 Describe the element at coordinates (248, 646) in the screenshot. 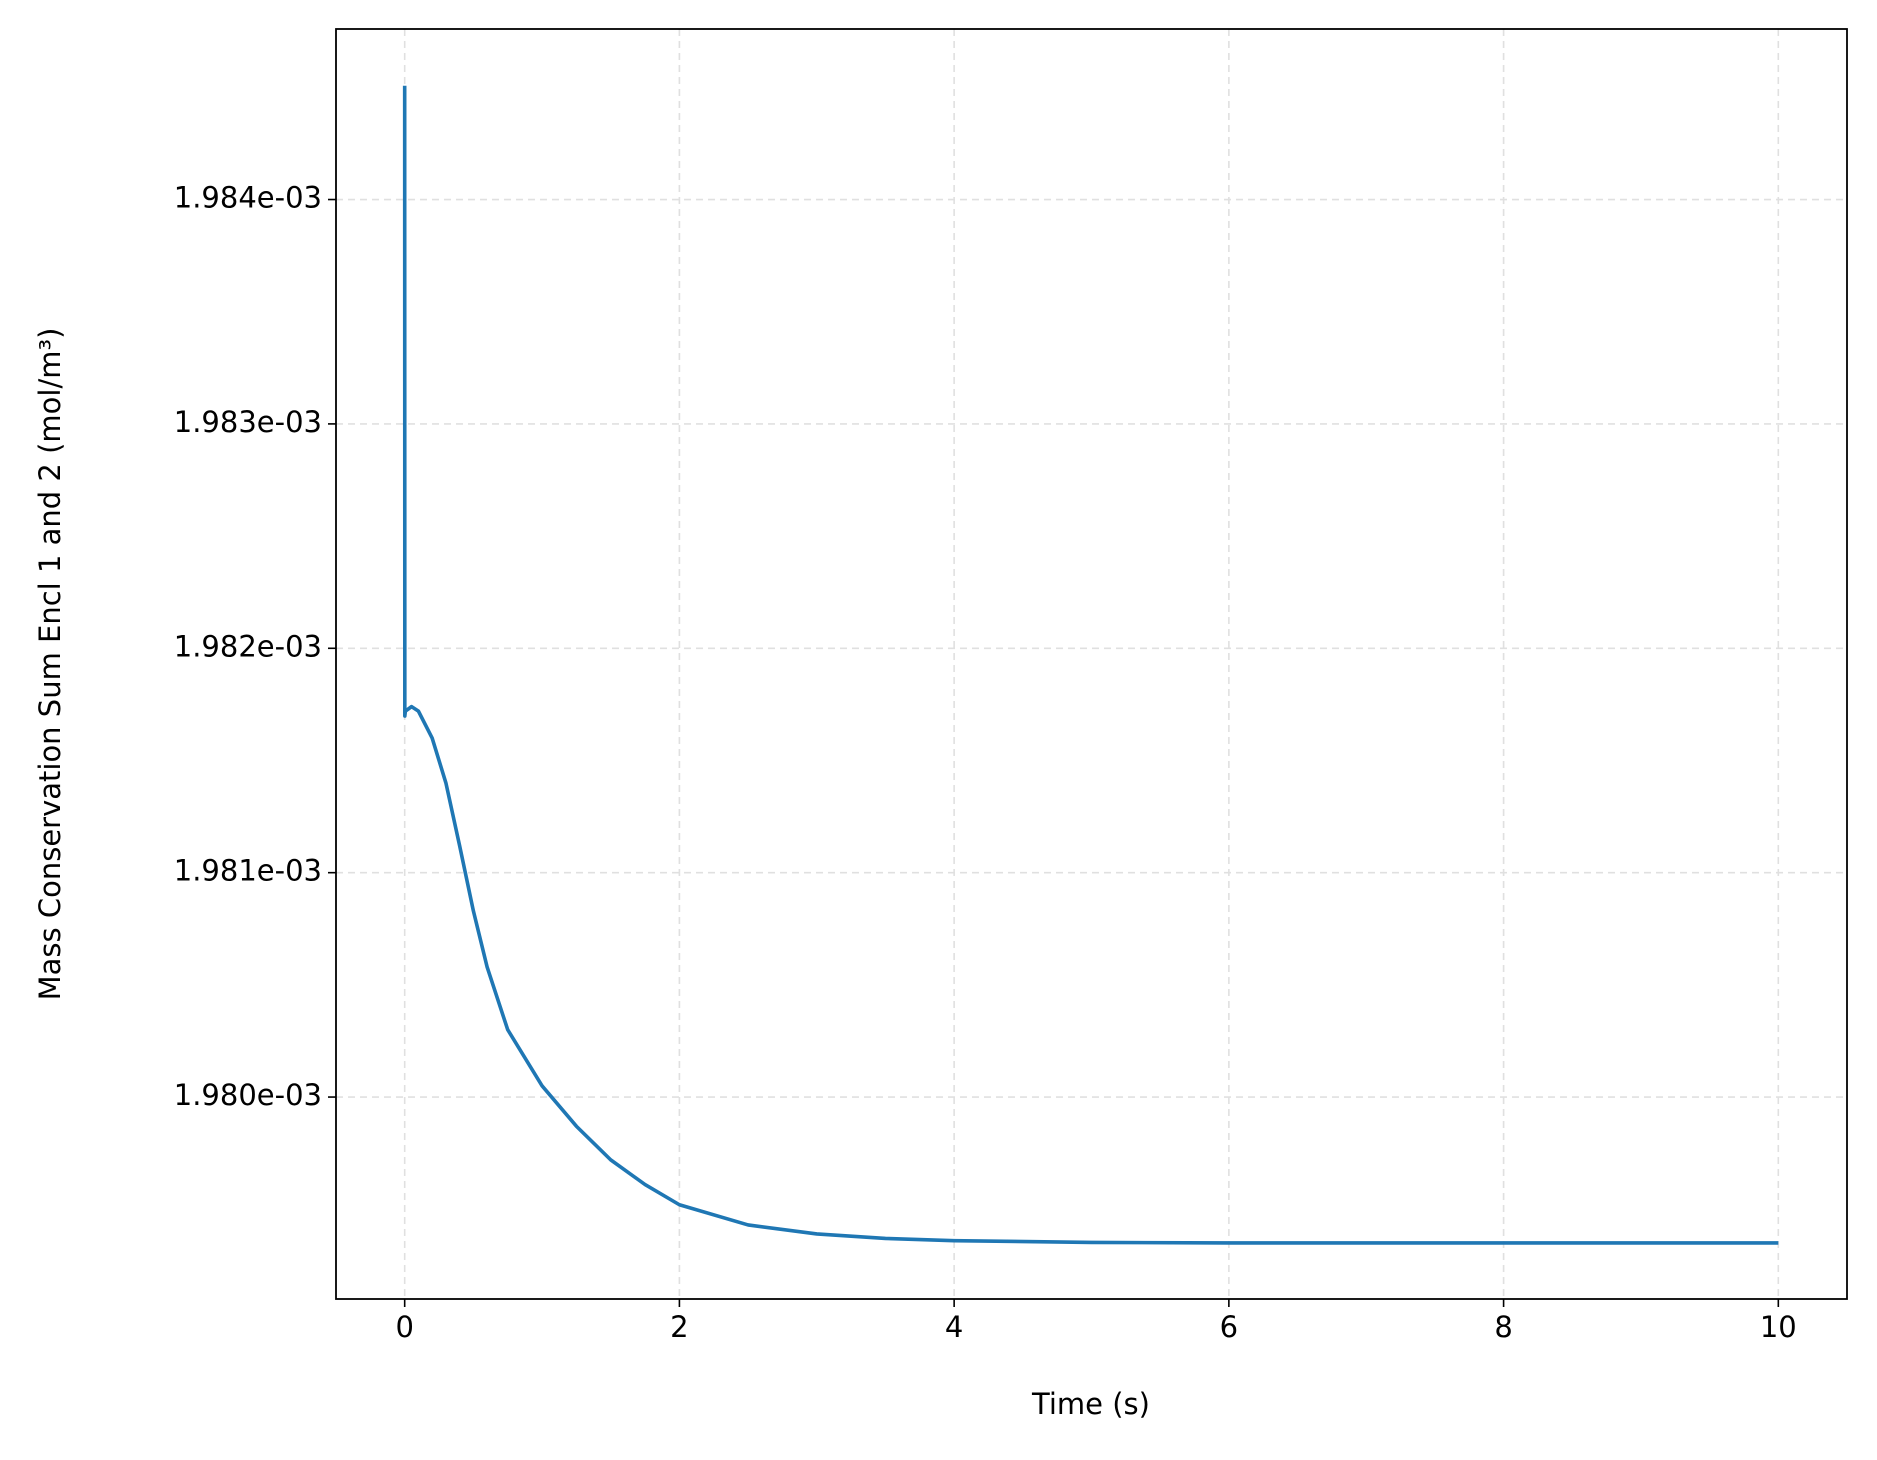

I see `y-tick-label: 1.982e-03` at that location.